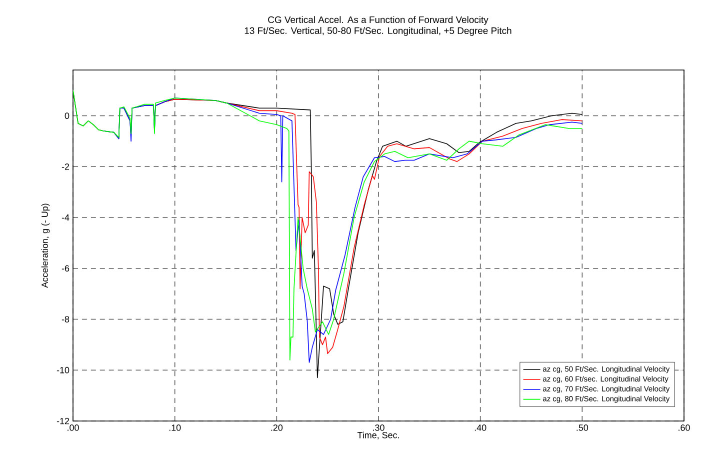  What do you see at coordinates (73, 427) in the screenshot?
I see `x-tick-label: .00` at bounding box center [73, 427].